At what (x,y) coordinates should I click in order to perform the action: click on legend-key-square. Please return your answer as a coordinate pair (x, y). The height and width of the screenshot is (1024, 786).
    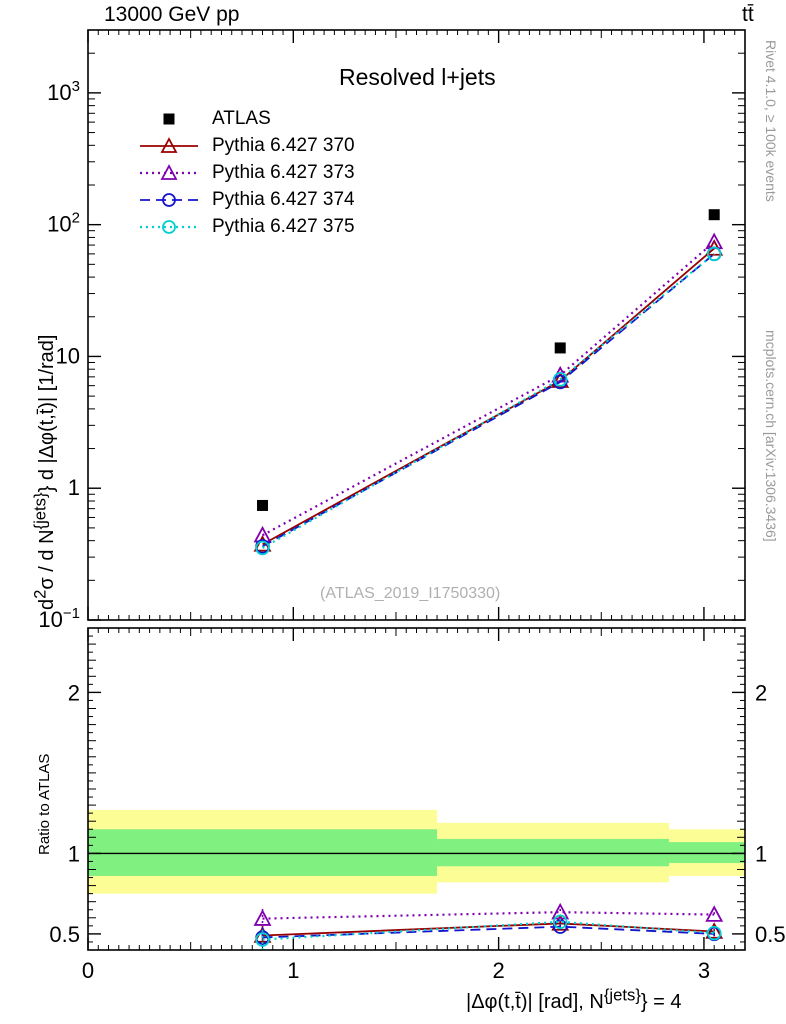
    Looking at the image, I should click on (169, 118).